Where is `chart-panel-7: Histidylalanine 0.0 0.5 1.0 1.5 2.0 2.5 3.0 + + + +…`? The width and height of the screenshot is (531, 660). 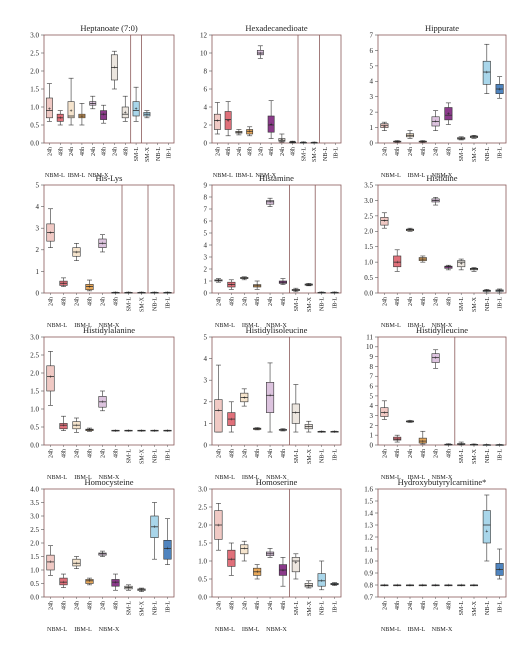 chart-panel-7: Histidylalanine 0.0 0.5 1.0 1.5 2.0 2.5 3.0 + + + +… is located at coordinates (102, 403).